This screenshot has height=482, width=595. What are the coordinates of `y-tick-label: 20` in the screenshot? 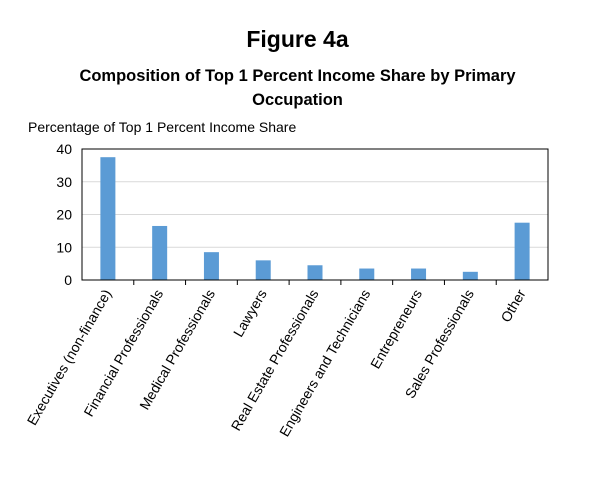 It's located at (64, 215).